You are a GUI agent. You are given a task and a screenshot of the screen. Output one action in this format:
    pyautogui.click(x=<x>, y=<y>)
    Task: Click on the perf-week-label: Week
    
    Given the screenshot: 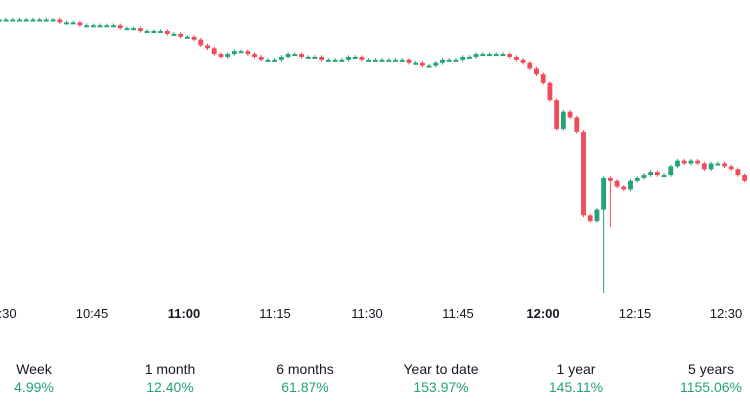 What is the action you would take?
    pyautogui.click(x=34, y=369)
    